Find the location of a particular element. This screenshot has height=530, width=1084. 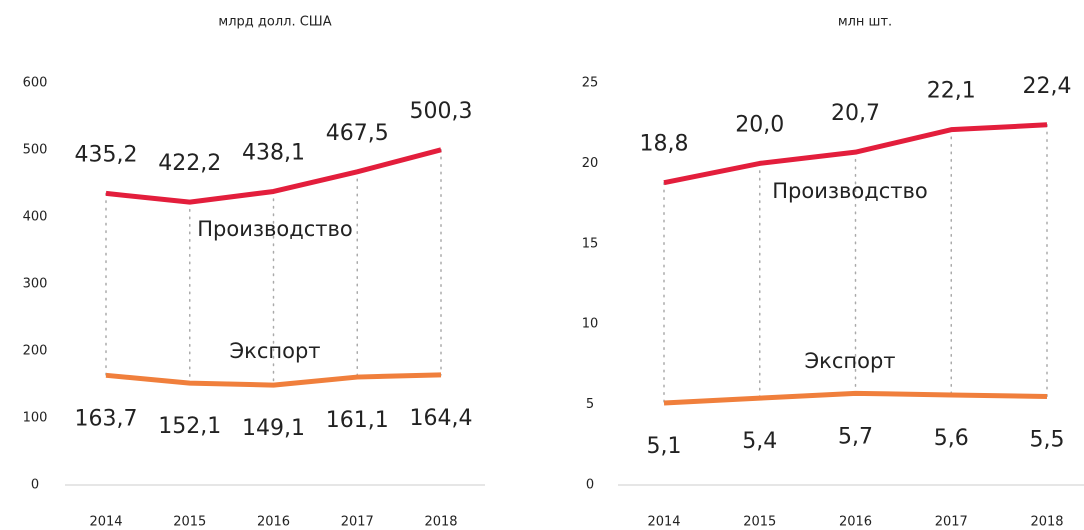

y-tick-label: 200 is located at coordinates (35, 351).